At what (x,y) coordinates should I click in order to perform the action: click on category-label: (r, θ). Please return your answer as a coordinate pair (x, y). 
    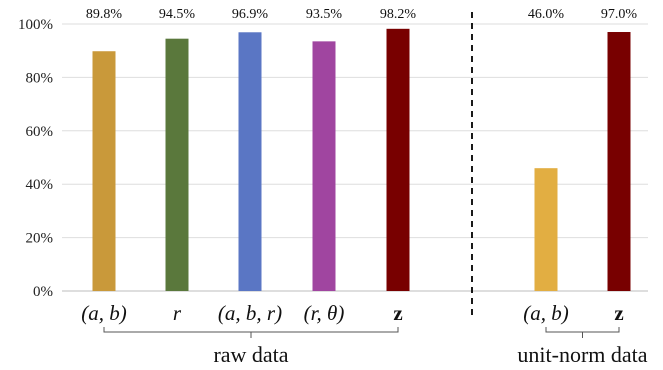
    Looking at the image, I should click on (324, 313).